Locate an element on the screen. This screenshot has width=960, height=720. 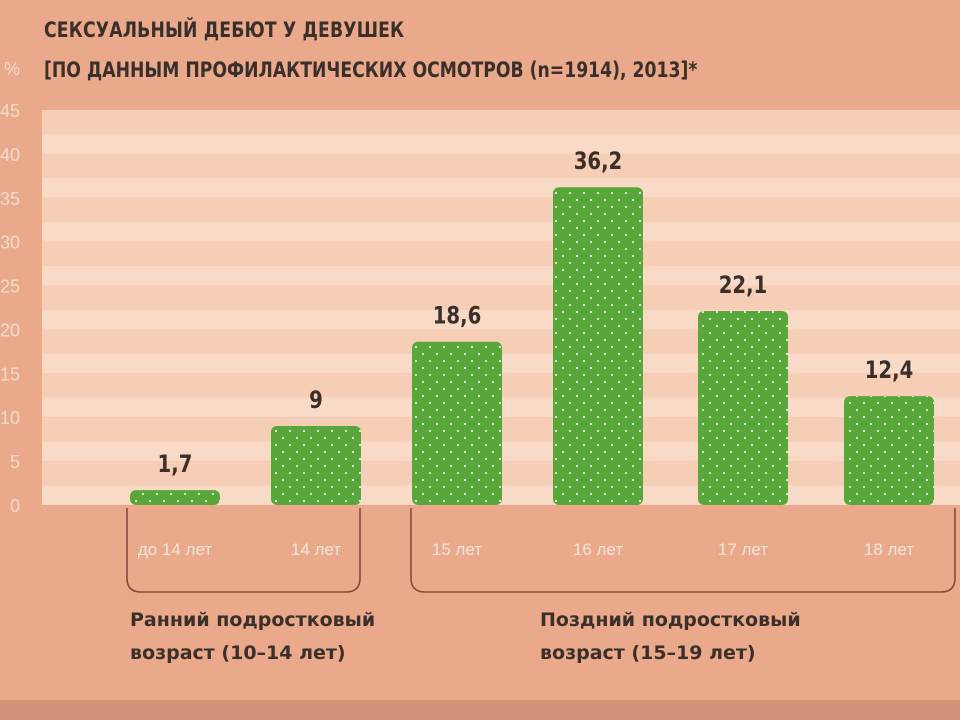
bar-value-label: 1,7 is located at coordinates (175, 464).